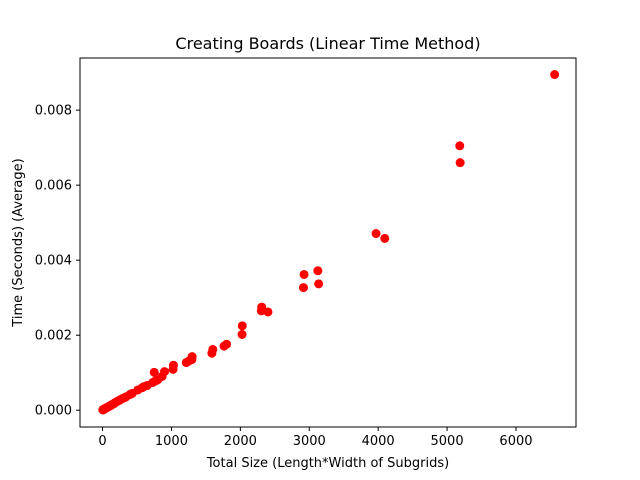 The height and width of the screenshot is (480, 640). I want to click on x-tick-label: 6000, so click(515, 441).